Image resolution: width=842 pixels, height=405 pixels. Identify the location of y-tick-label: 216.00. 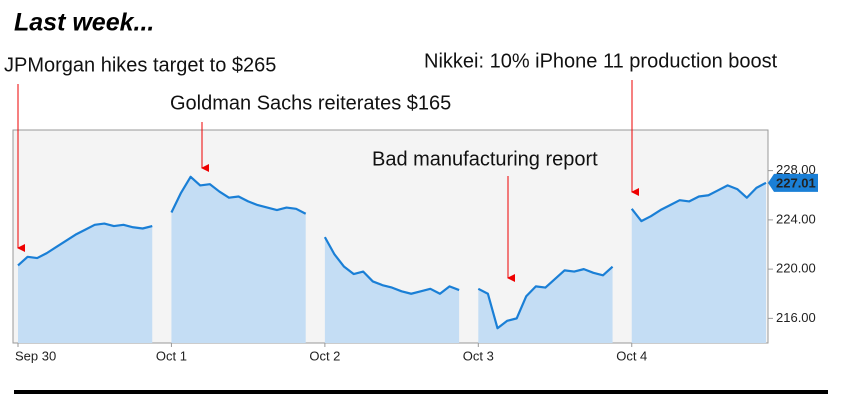
(796, 317).